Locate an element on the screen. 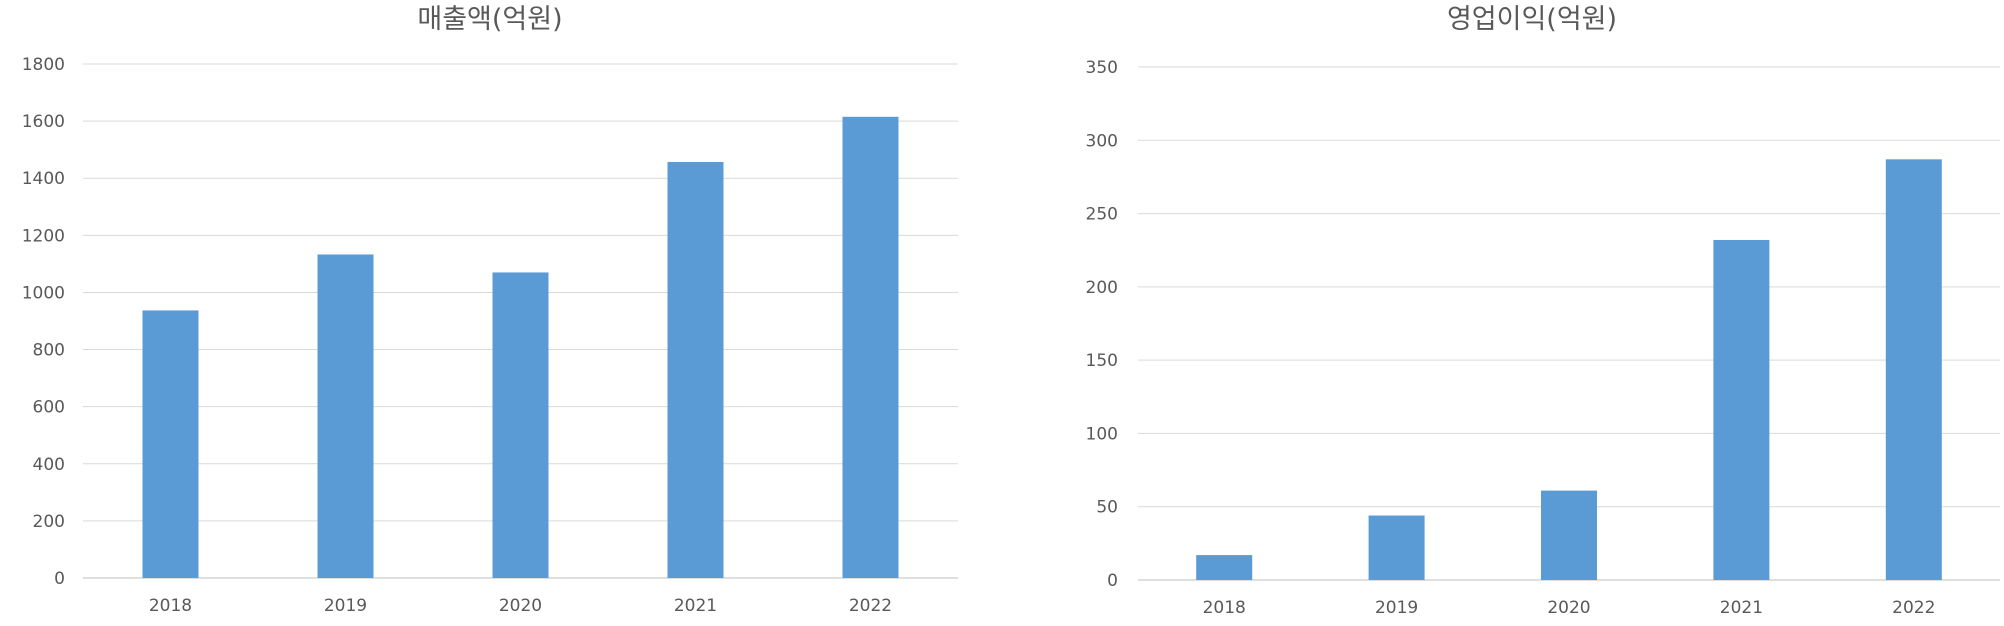 The height and width of the screenshot is (626, 2004). chart-title: 영업이익(억원) is located at coordinates (1532, 19).